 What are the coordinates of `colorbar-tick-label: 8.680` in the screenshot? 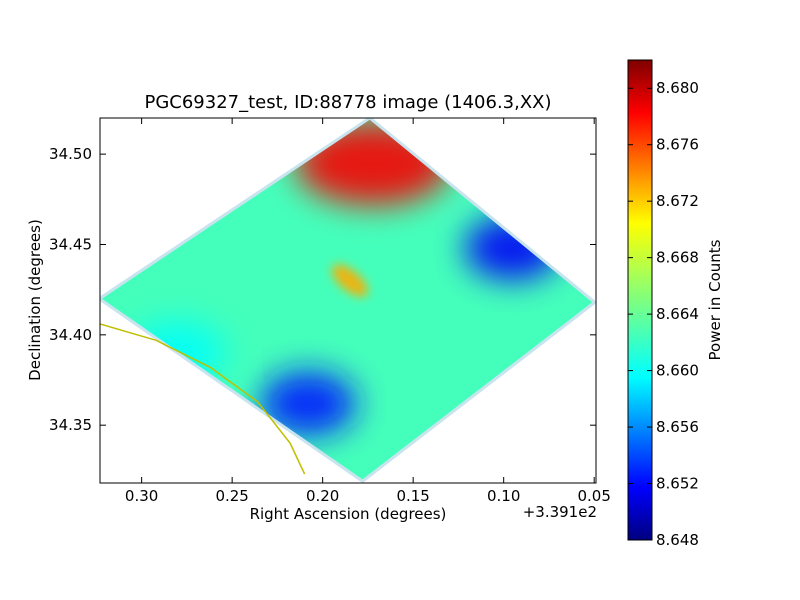 It's located at (677, 88).